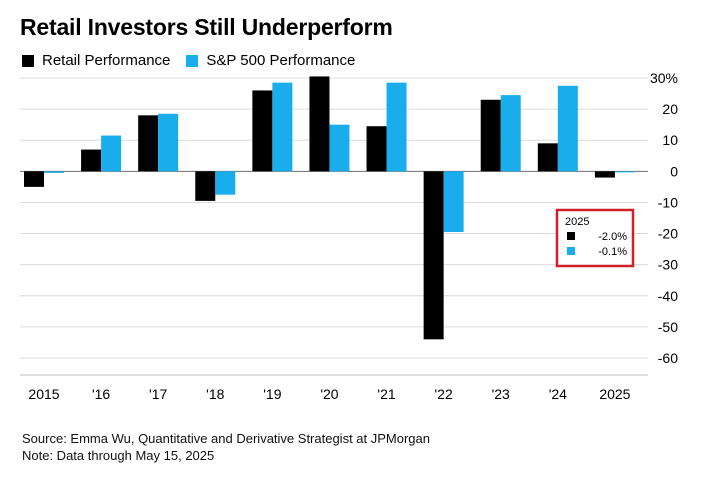  Describe the element at coordinates (670, 140) in the screenshot. I see `y-tick-label: 10` at that location.